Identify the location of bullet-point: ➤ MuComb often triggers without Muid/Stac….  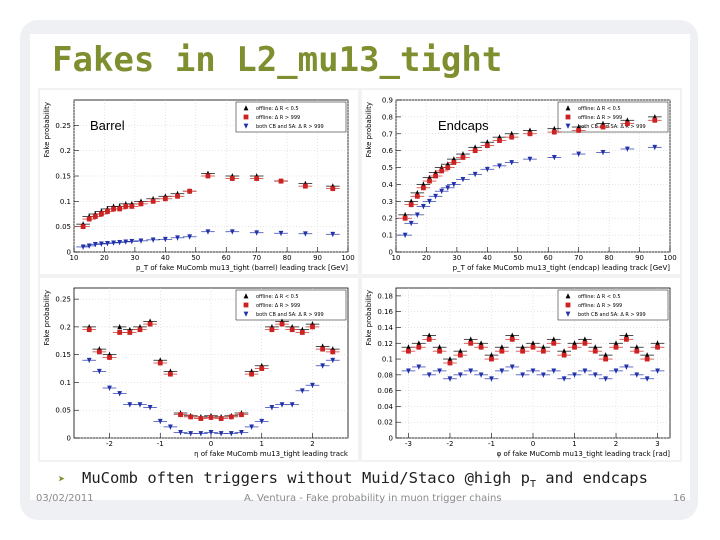
(353, 479).